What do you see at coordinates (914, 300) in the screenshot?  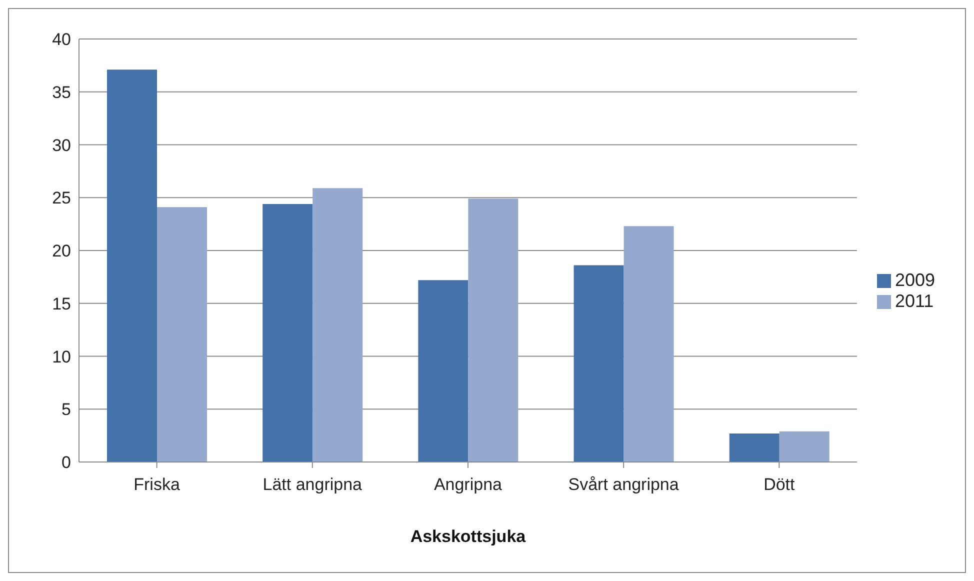 I see `legend-label: 2011` at bounding box center [914, 300].